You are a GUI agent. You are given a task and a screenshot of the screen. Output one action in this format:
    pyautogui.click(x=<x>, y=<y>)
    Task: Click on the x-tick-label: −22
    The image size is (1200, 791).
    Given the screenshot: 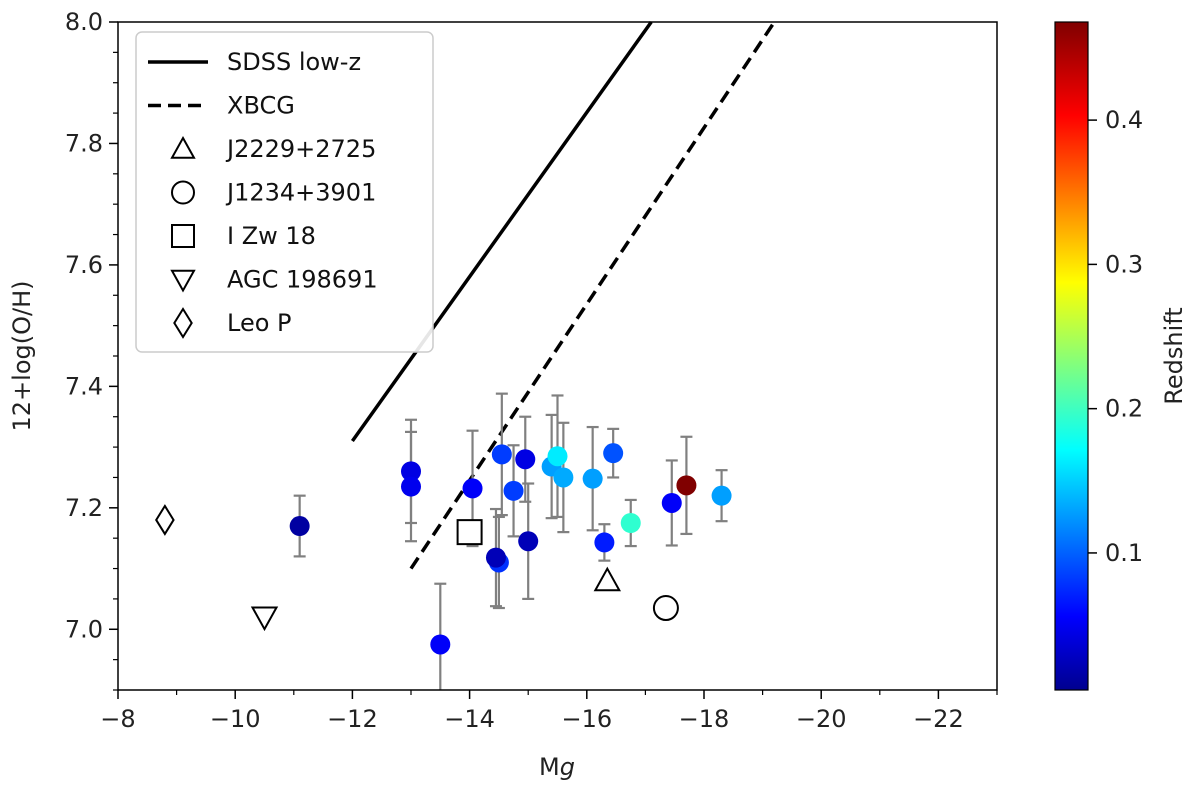 What is the action you would take?
    pyautogui.click(x=938, y=719)
    